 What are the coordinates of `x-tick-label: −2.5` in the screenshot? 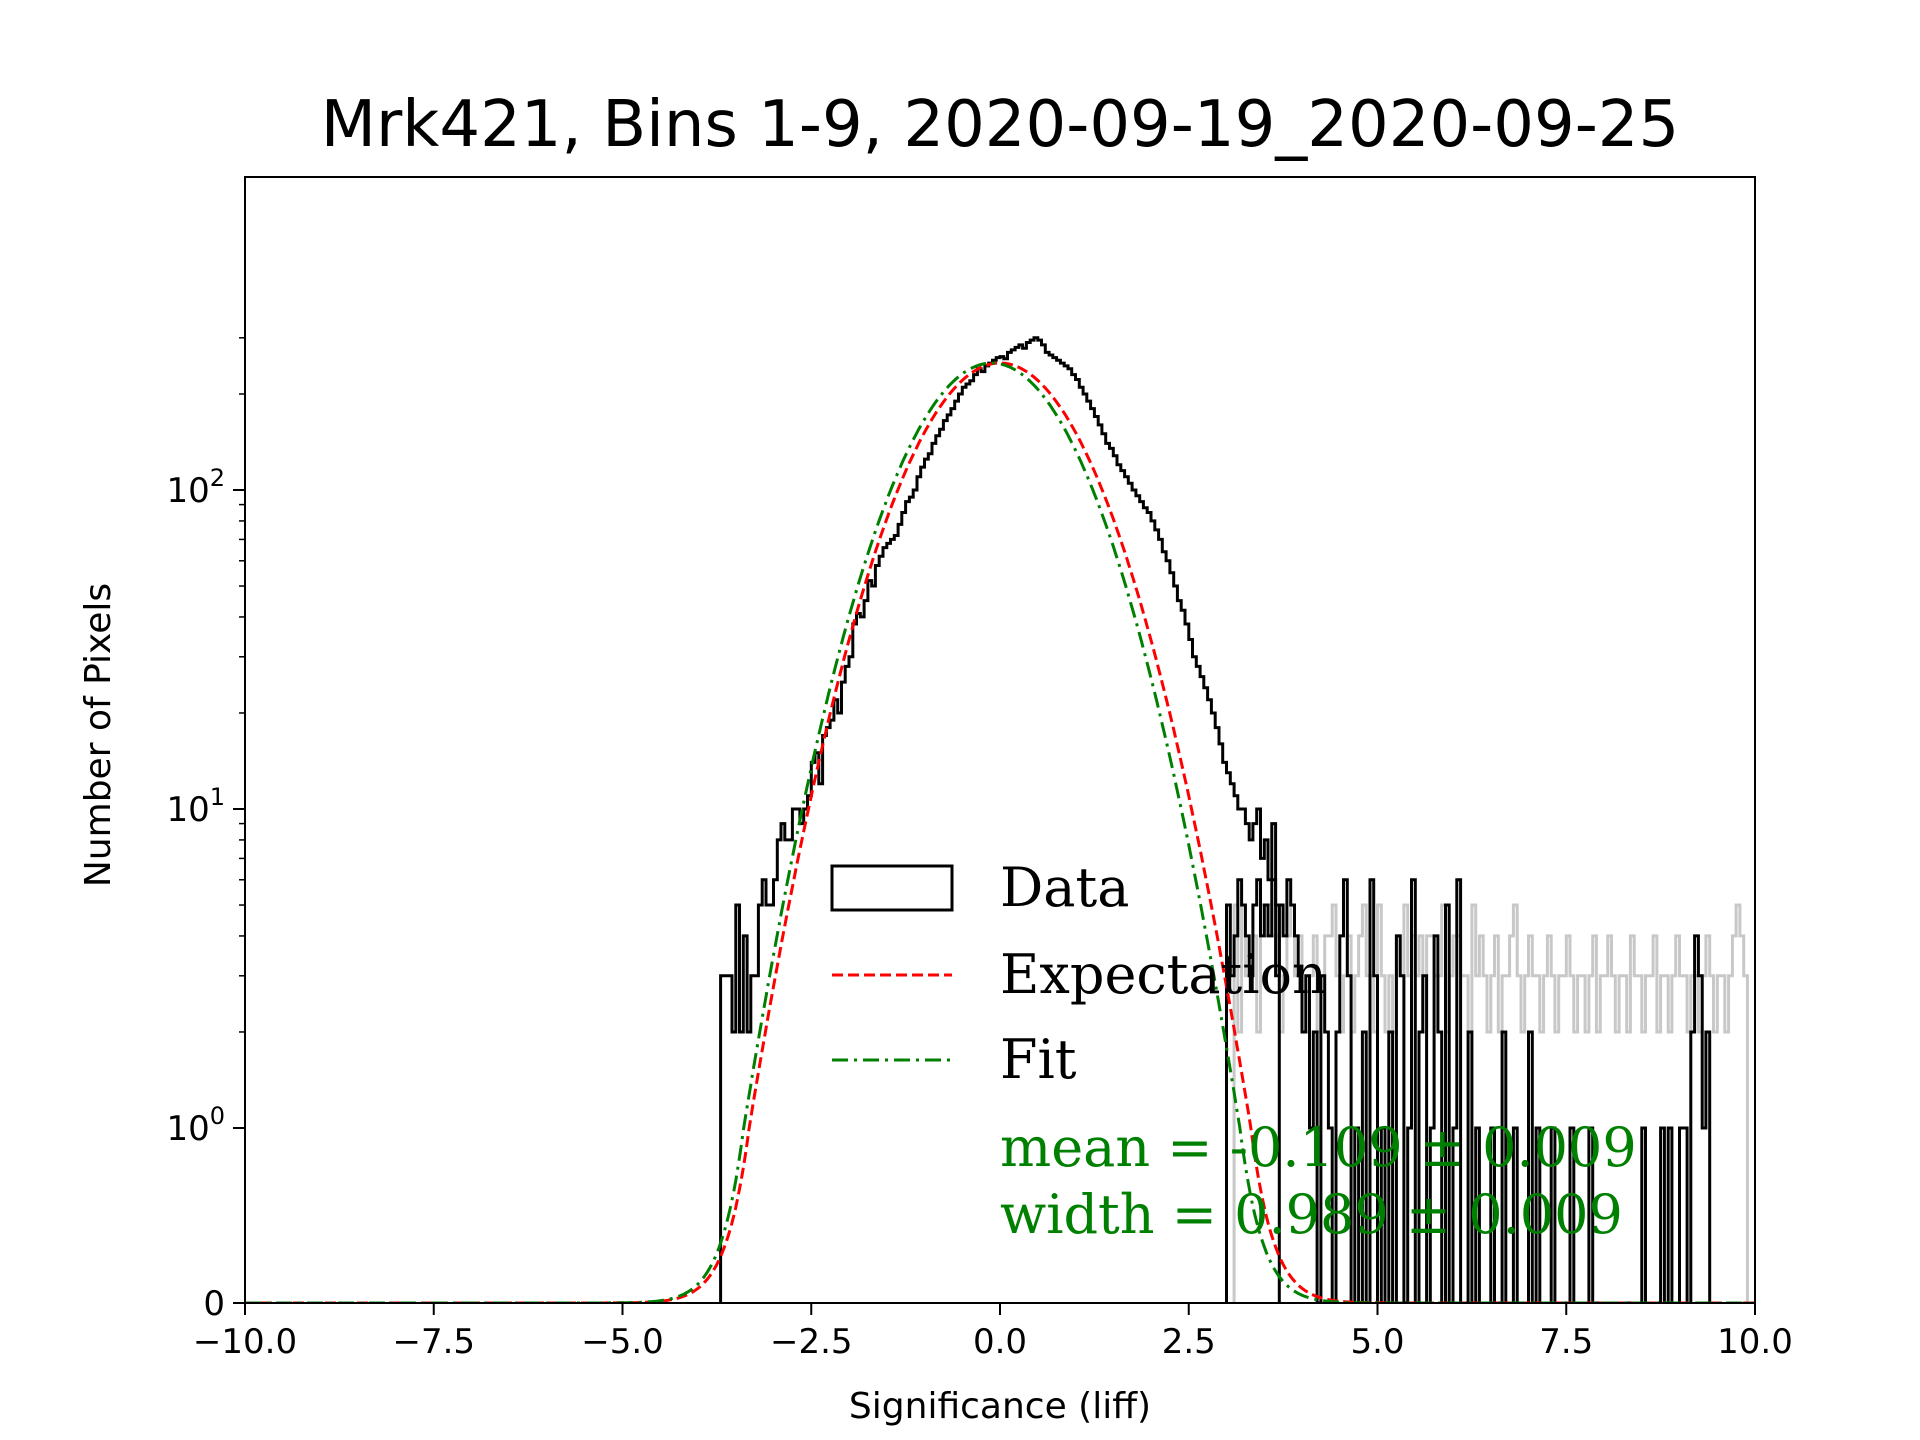 It's located at (811, 1342).